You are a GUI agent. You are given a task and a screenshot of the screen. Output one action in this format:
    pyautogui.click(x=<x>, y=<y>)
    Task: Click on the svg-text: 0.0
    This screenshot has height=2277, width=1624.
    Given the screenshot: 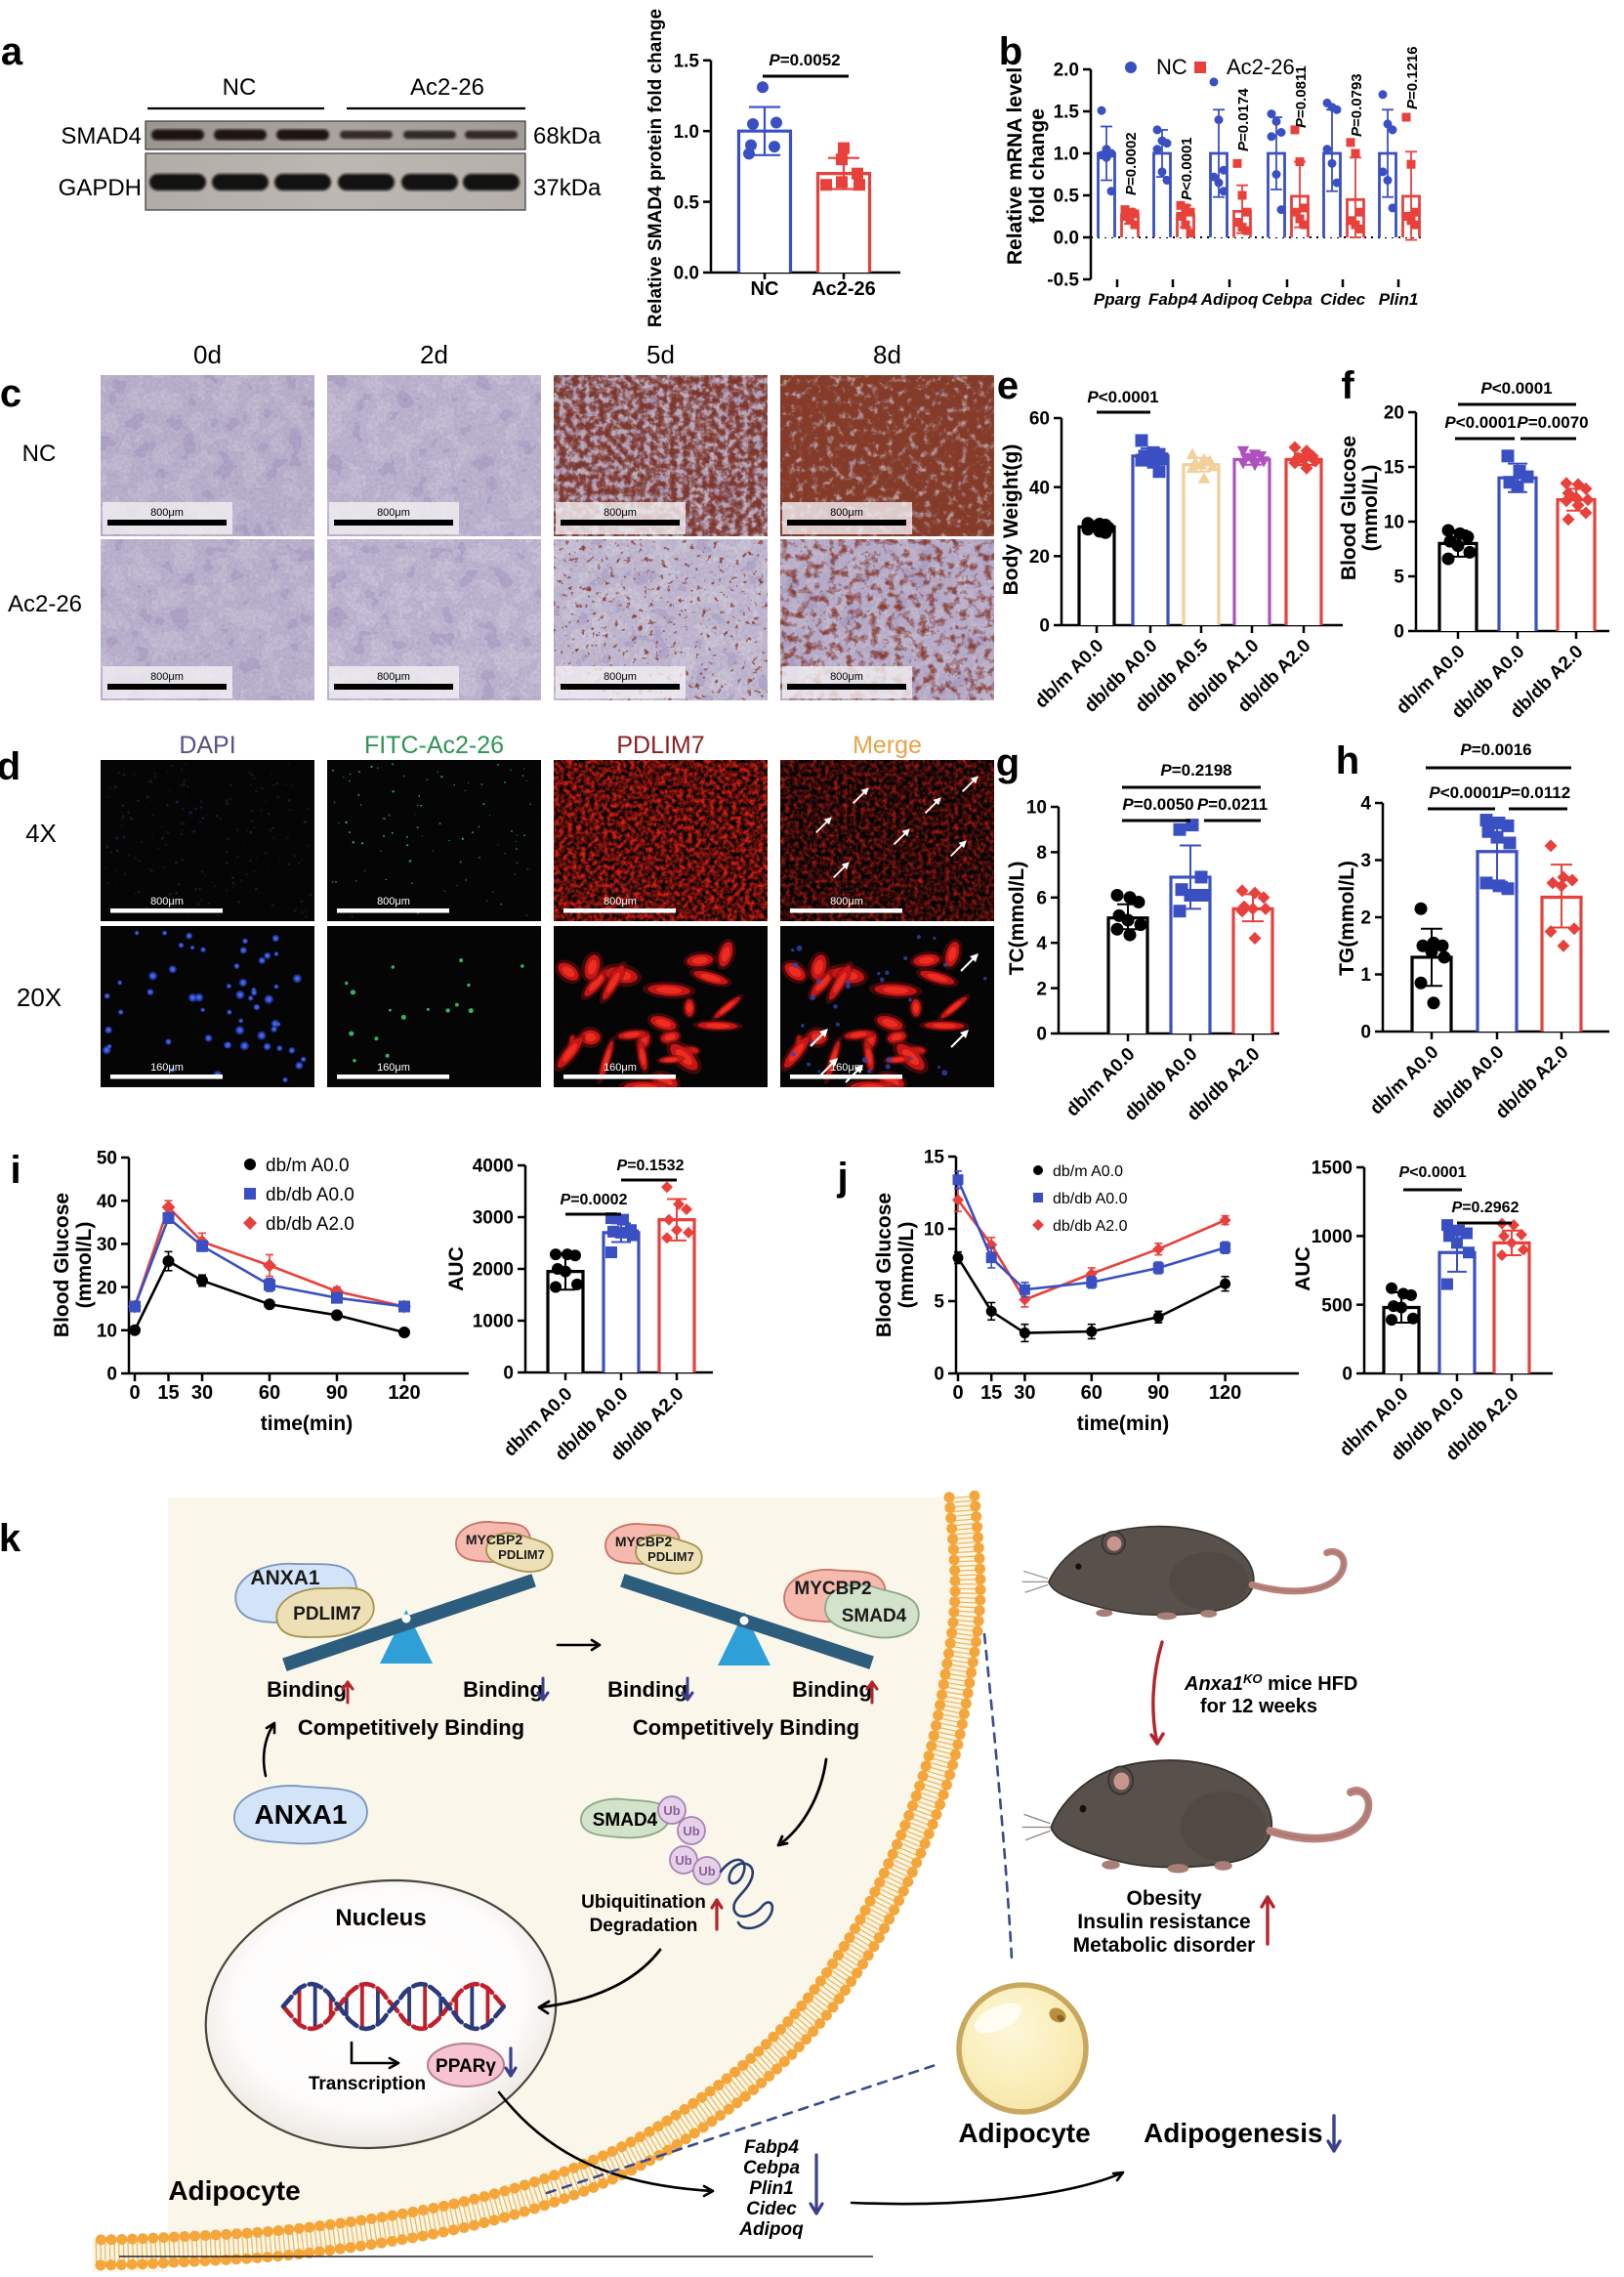 What is the action you would take?
    pyautogui.click(x=1066, y=239)
    